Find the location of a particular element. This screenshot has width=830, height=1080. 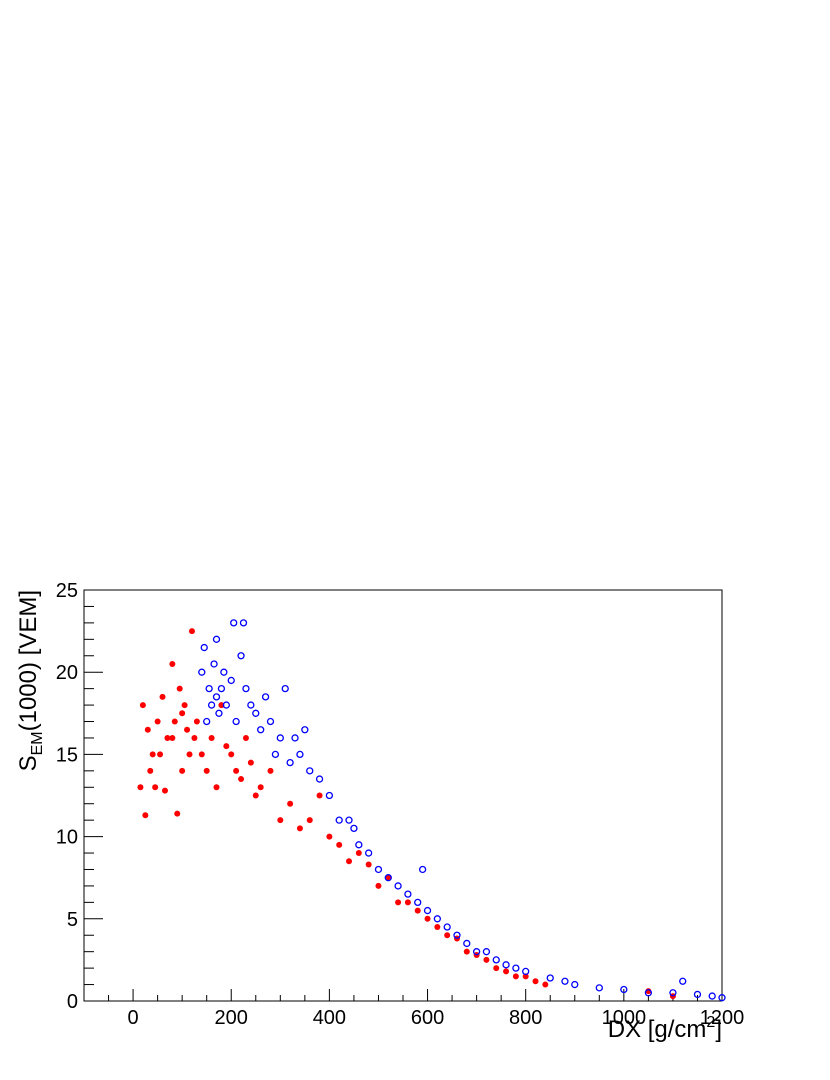

x-tick-label: 1000 is located at coordinates (624, 1018).